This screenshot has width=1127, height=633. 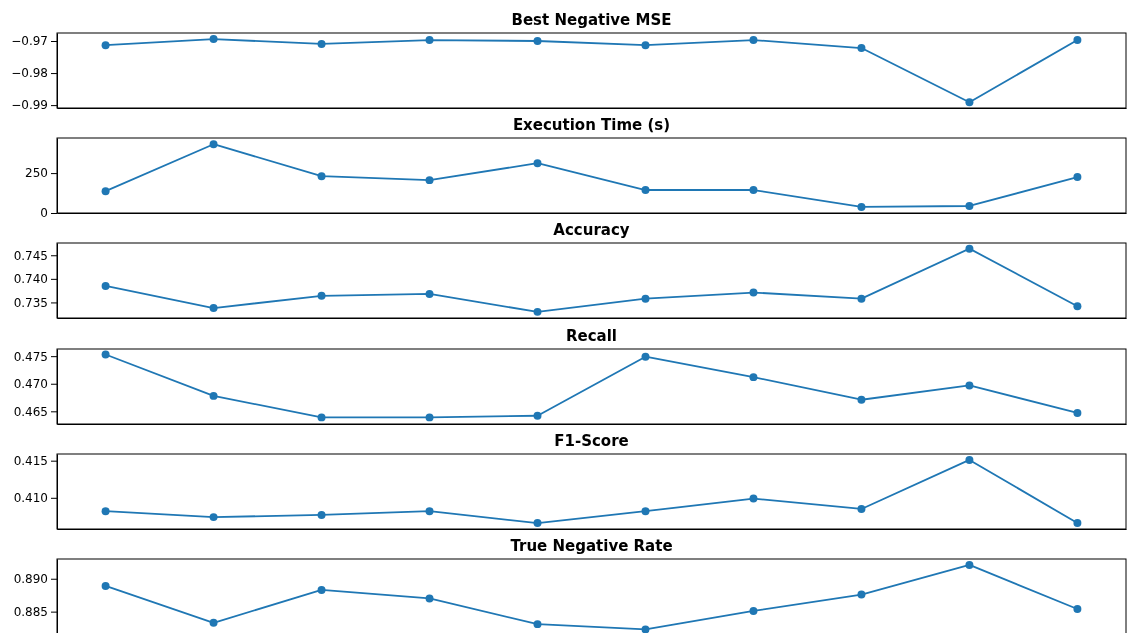 I want to click on y-tick-label: 0.465, so click(x=30, y=411).